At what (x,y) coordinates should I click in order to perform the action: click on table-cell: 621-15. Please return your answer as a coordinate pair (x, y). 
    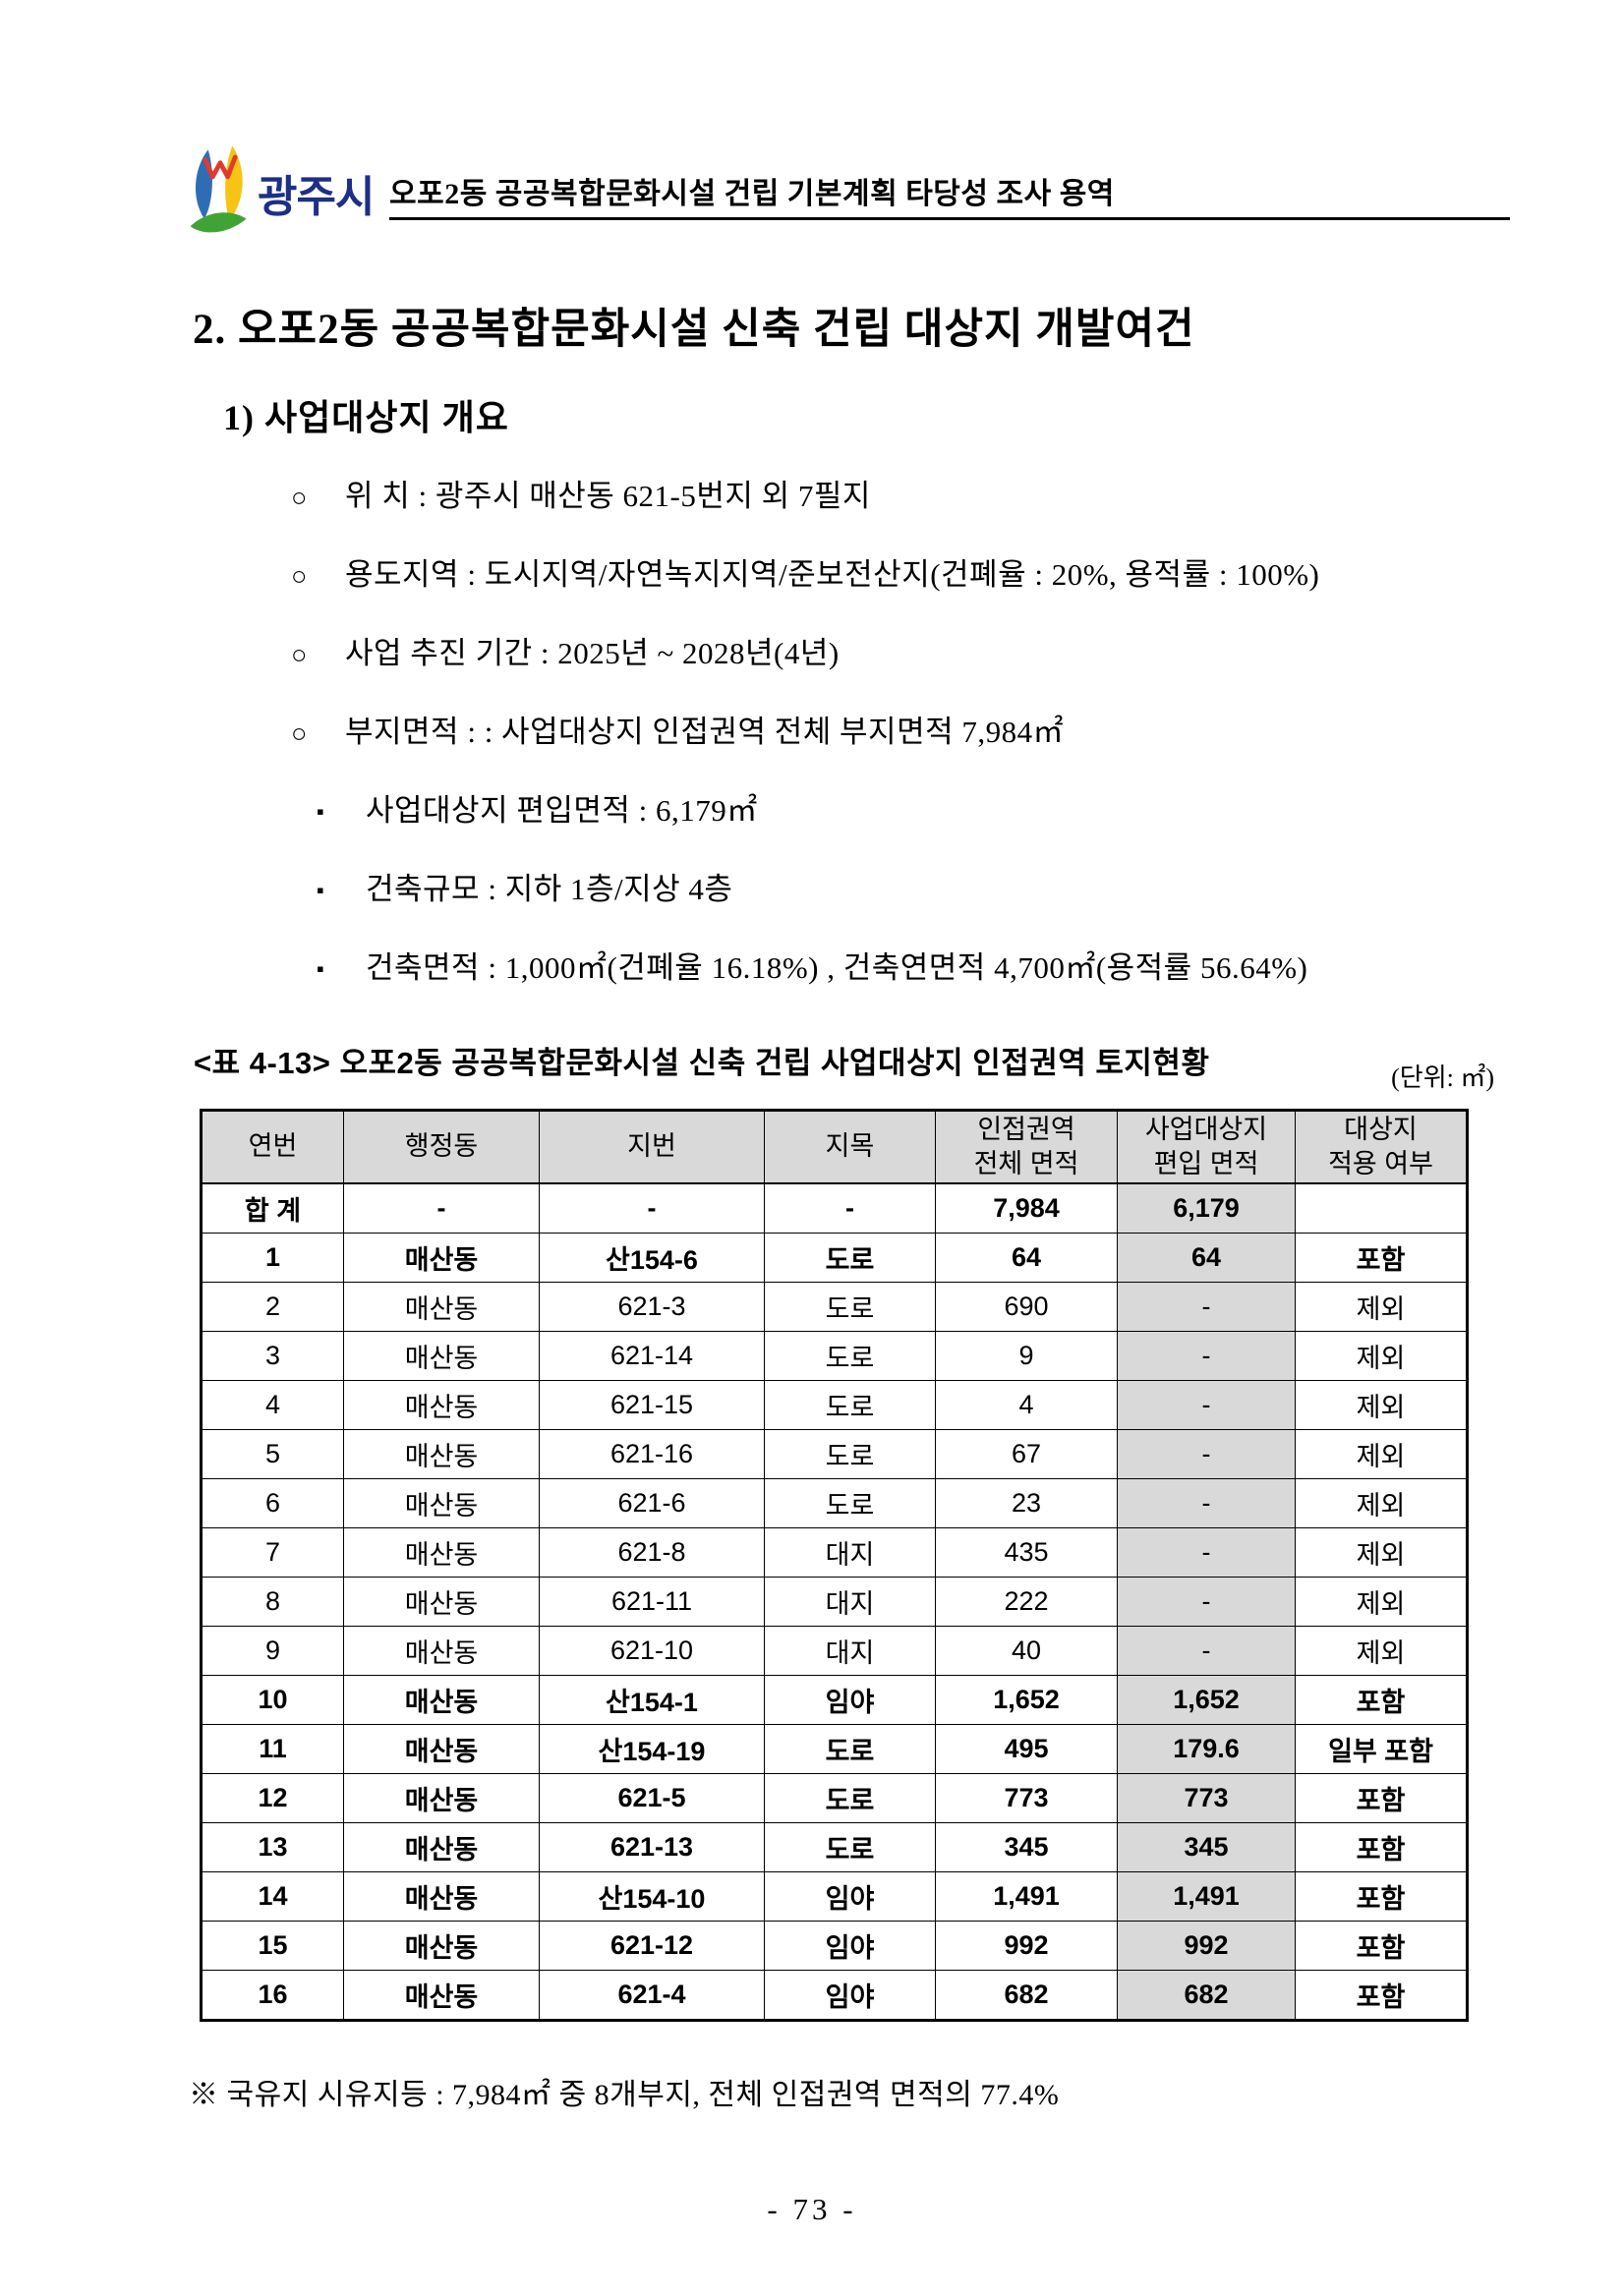
    Looking at the image, I should click on (652, 1405).